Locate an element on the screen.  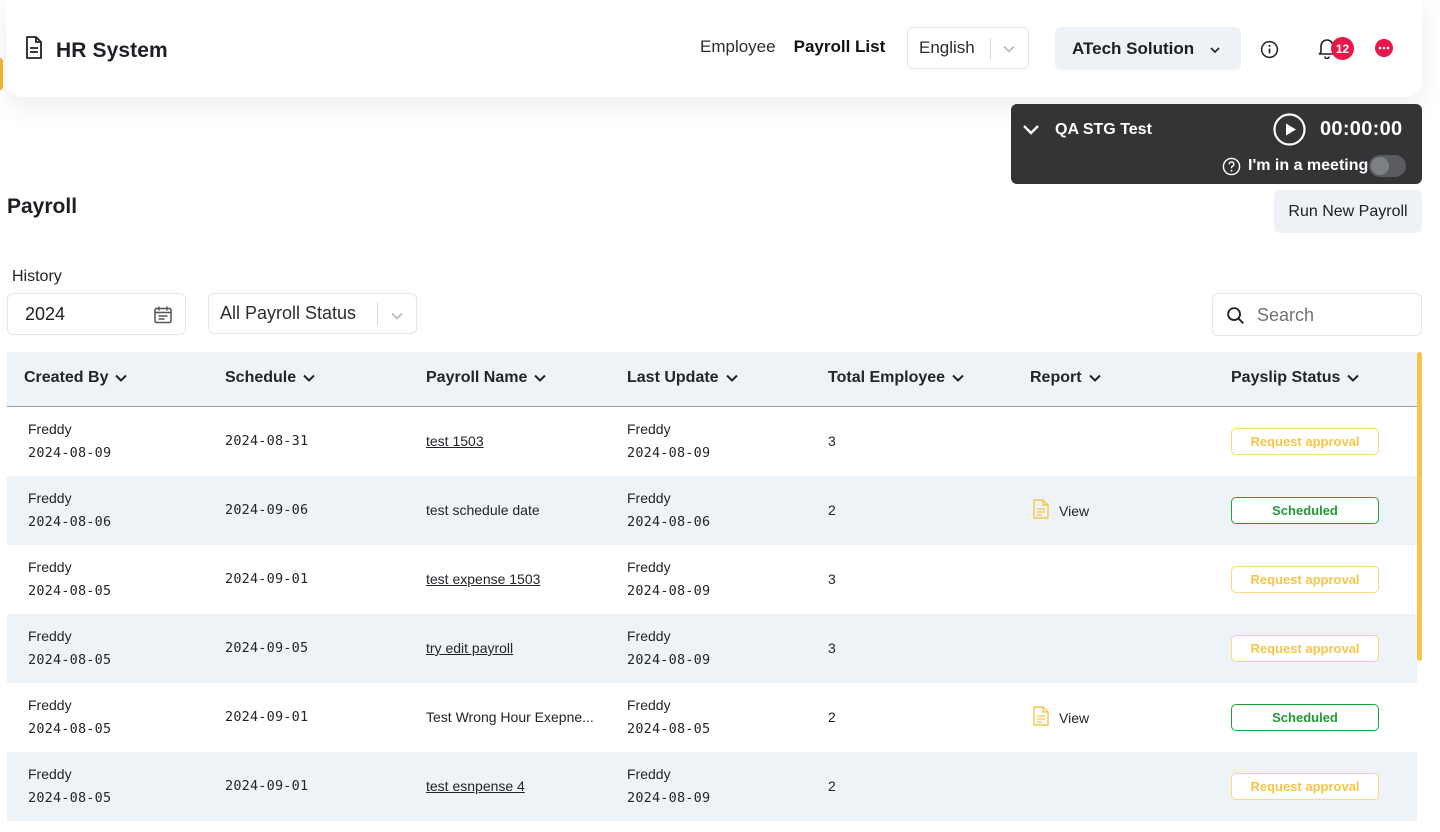
column-last-update: Last Update is located at coordinates (683, 378).